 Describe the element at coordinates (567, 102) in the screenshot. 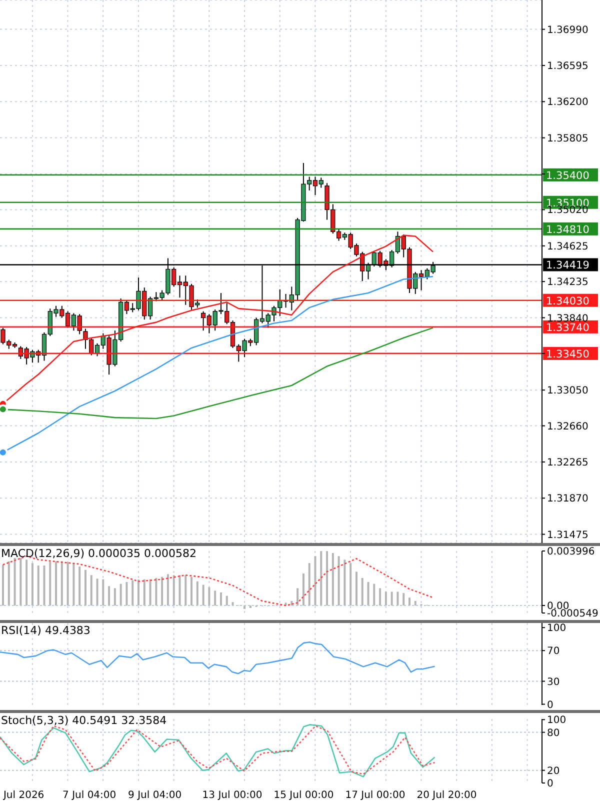

I see `y-tick-label: 1.36200` at that location.